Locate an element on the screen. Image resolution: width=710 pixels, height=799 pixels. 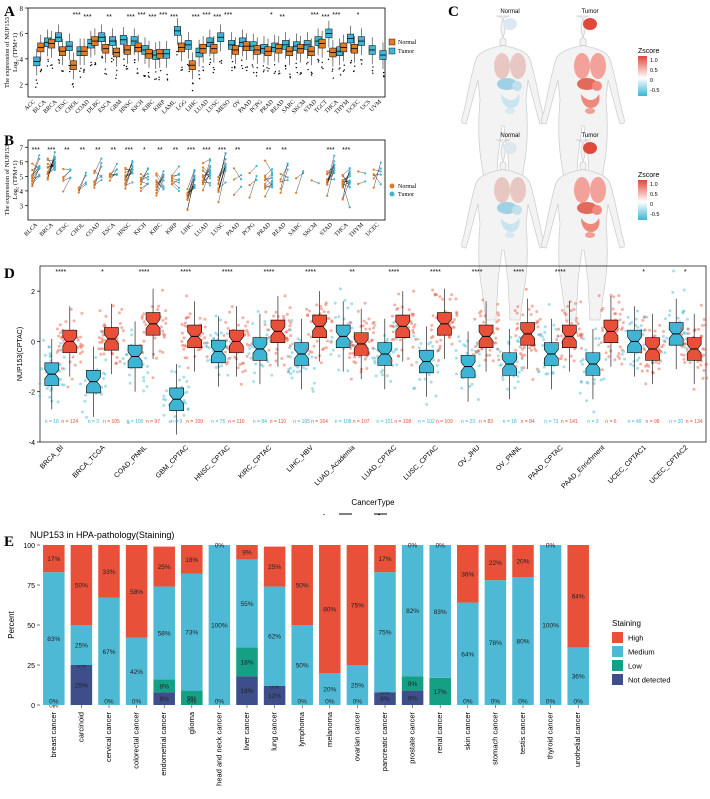
bladder-organ is located at coordinates (590, 111).